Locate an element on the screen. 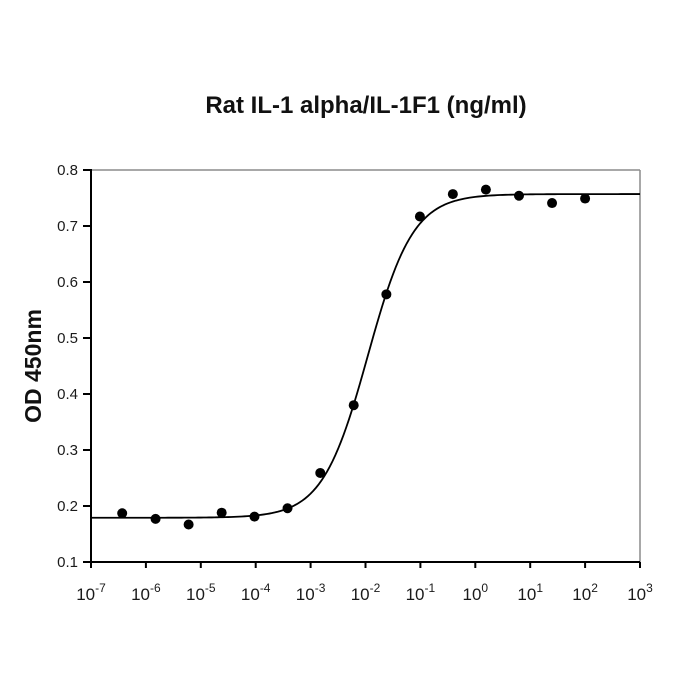 Image resolution: width=700 pixels, height=700 pixels. y-tick-label: 0.1 is located at coordinates (67, 562).